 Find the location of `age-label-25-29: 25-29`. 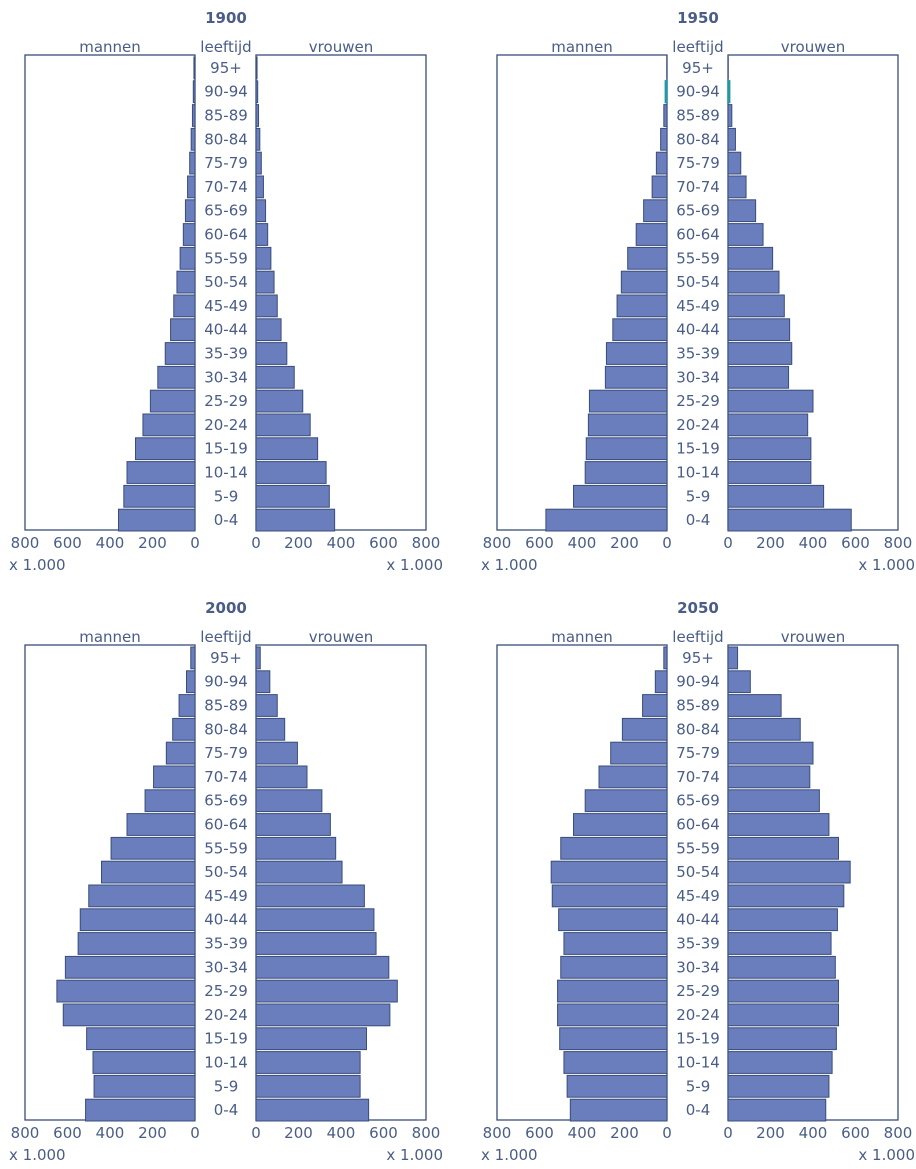

age-label-25-29: 25-29 is located at coordinates (698, 991).